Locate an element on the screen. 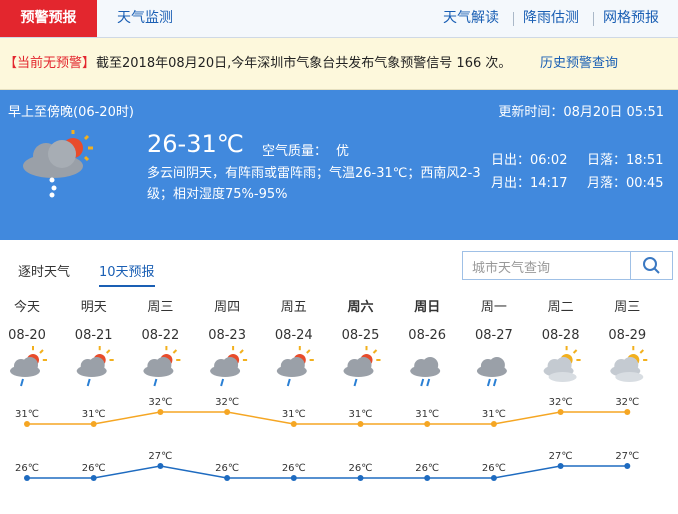 The image size is (678, 514). nav-bar: 预警预报 天气监测 天气解读 降雨估测 网格预报 is located at coordinates (339, 19).